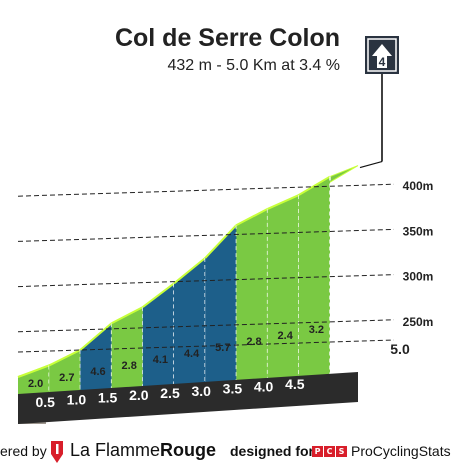 This screenshot has width=455, height=468. What do you see at coordinates (272, 451) in the screenshot?
I see `designed-for-text: designed for` at bounding box center [272, 451].